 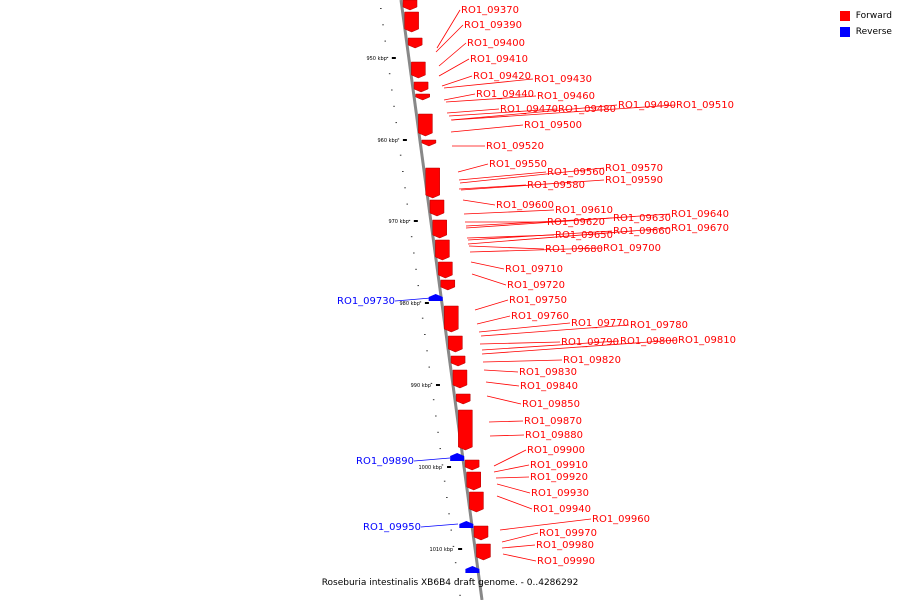 I want to click on gene-label-ro1-09790: RO1_09790, so click(x=590, y=342).